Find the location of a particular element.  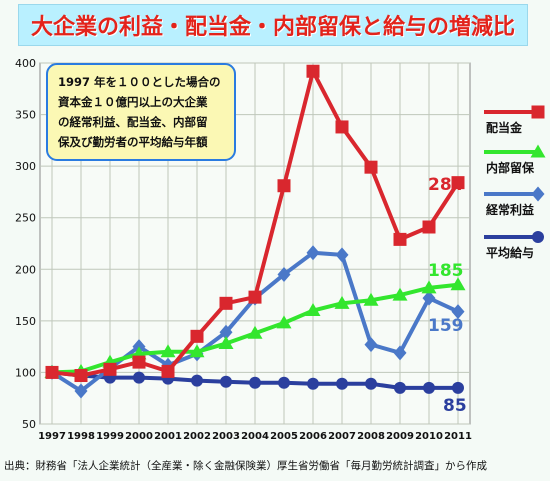

x-tick-label: 2005 is located at coordinates (284, 436).